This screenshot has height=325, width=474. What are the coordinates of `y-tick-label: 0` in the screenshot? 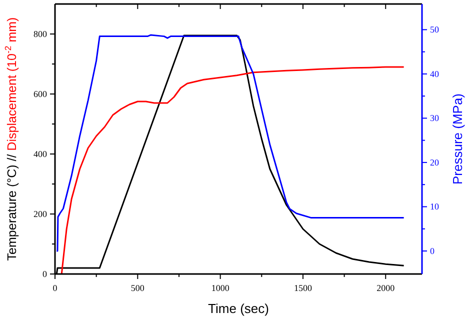 It's located at (45, 274).